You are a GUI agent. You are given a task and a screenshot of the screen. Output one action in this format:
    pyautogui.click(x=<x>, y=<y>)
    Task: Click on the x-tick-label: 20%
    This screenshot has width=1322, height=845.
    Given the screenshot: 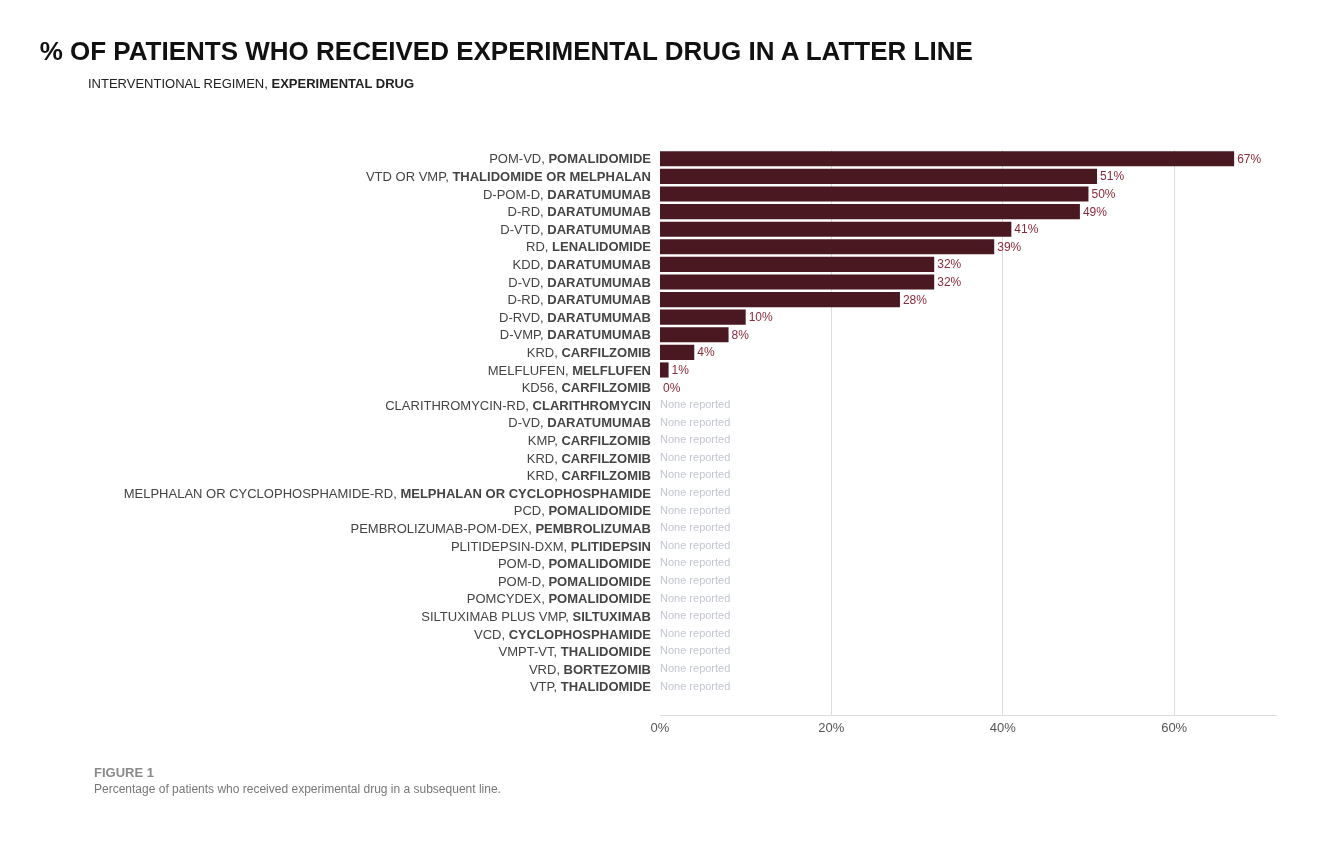 What is the action you would take?
    pyautogui.click(x=831, y=727)
    